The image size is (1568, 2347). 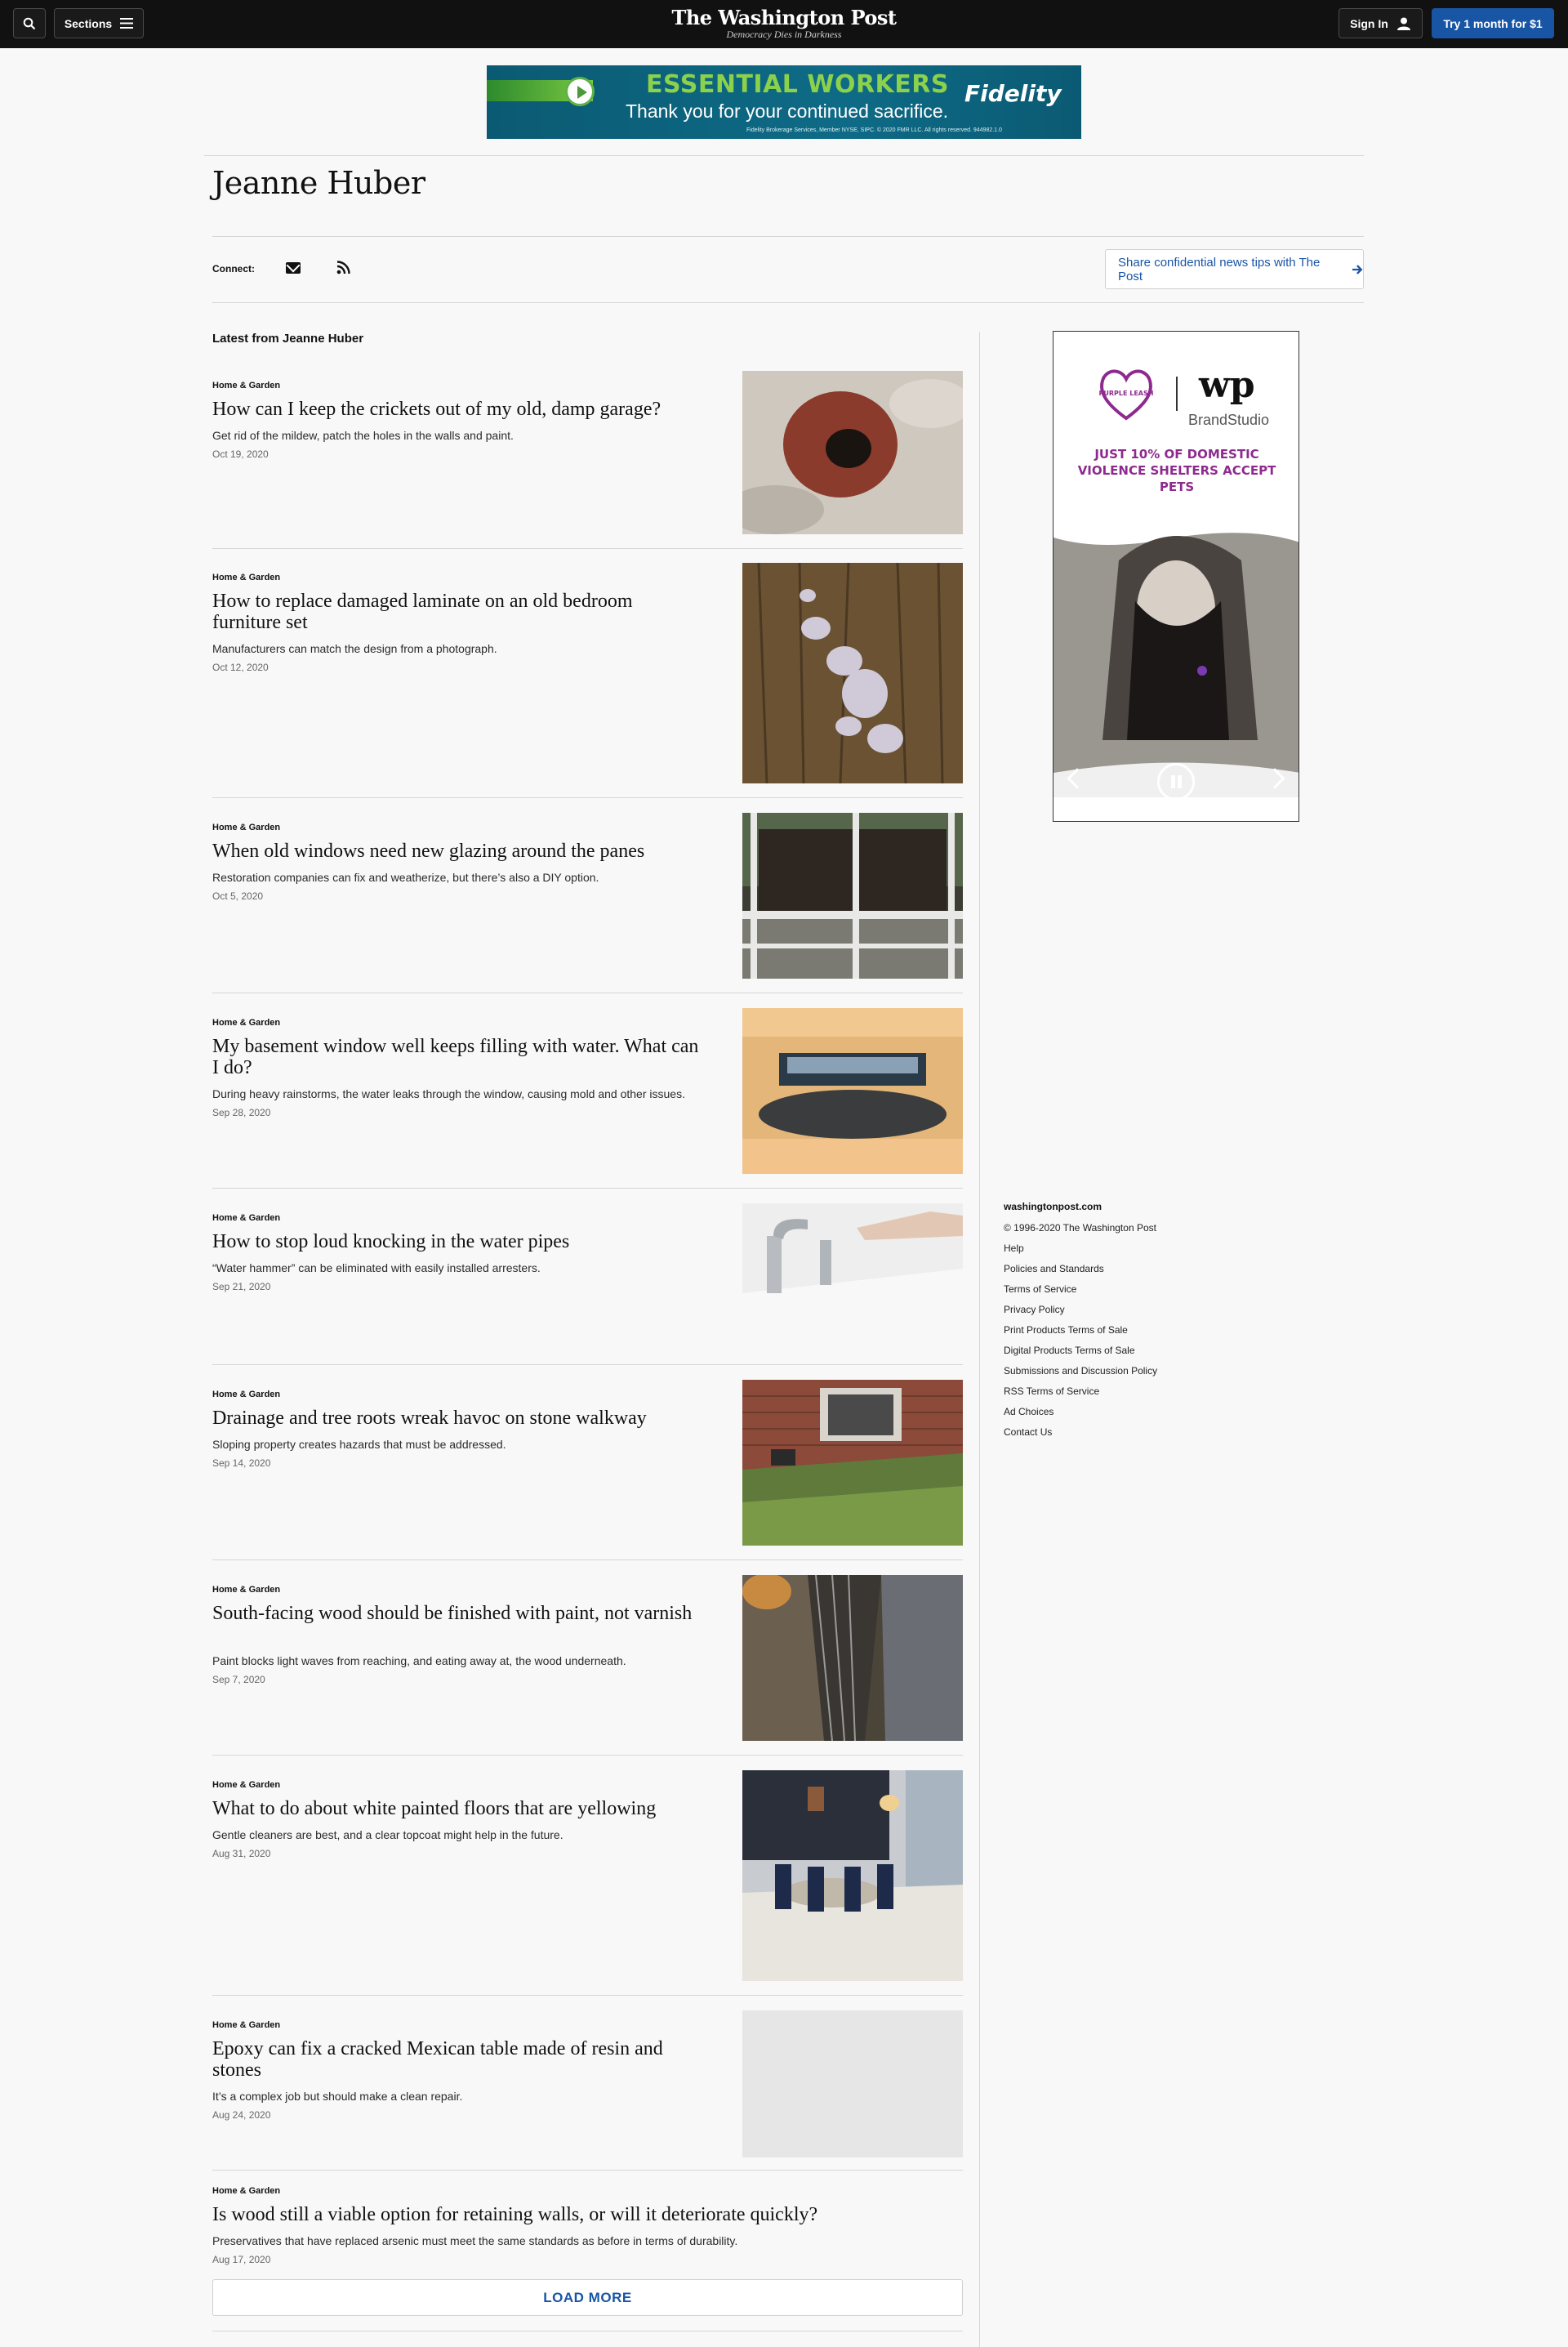 I want to click on article-date: Aug 17, 2020, so click(x=241, y=2259).